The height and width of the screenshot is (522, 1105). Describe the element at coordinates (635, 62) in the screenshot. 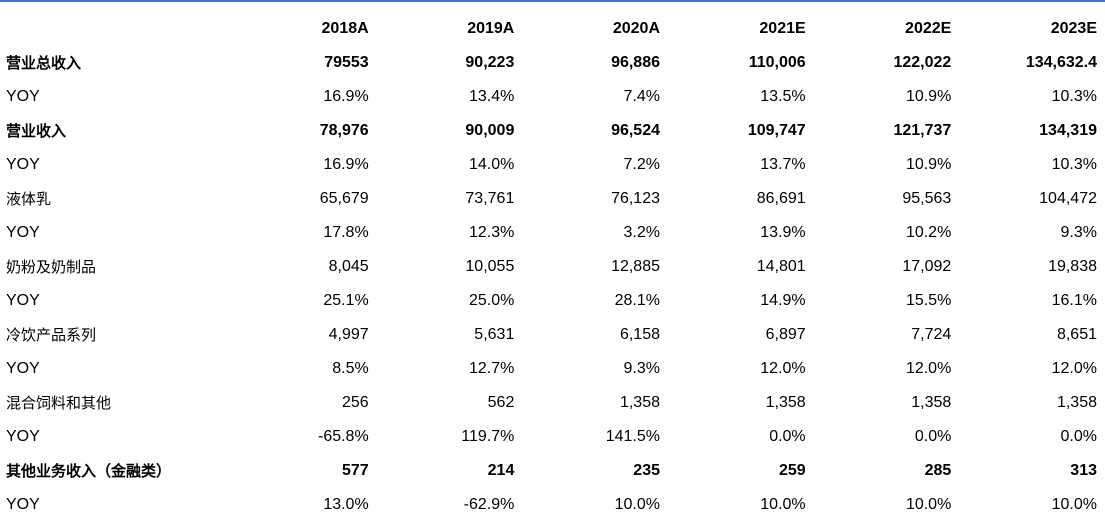

I see `table-cell: 96,886` at that location.